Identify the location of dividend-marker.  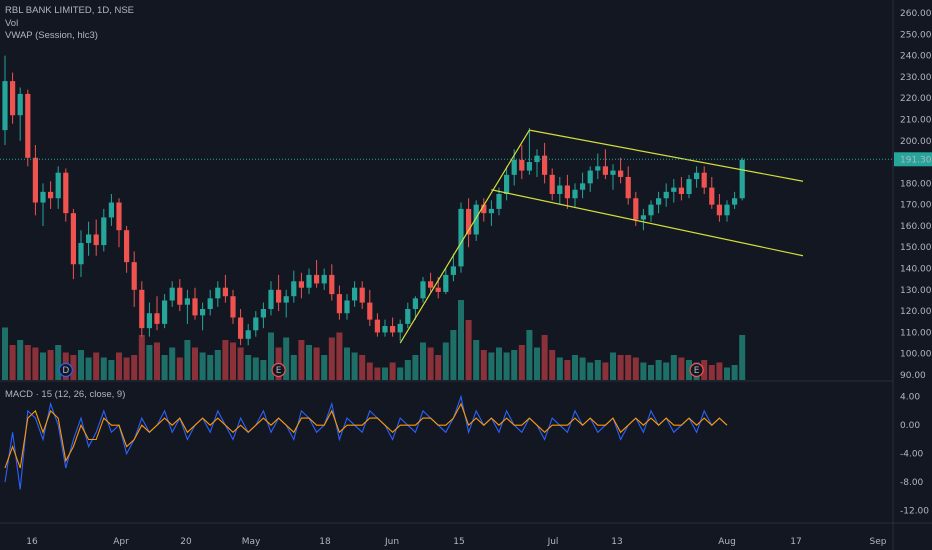
(65, 370).